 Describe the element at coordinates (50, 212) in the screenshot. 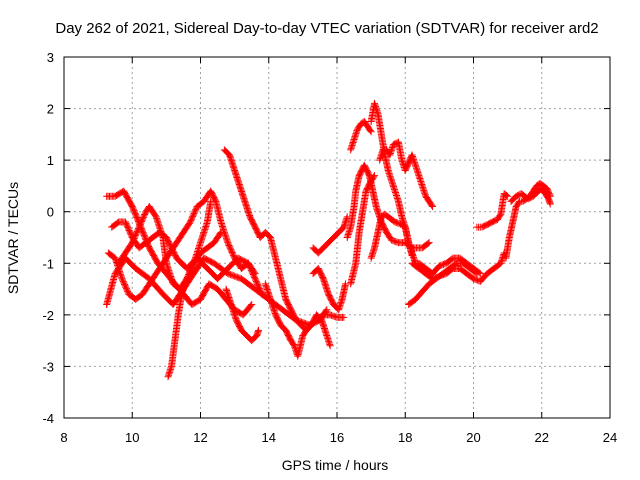

I see `y-tick-label: 0` at that location.